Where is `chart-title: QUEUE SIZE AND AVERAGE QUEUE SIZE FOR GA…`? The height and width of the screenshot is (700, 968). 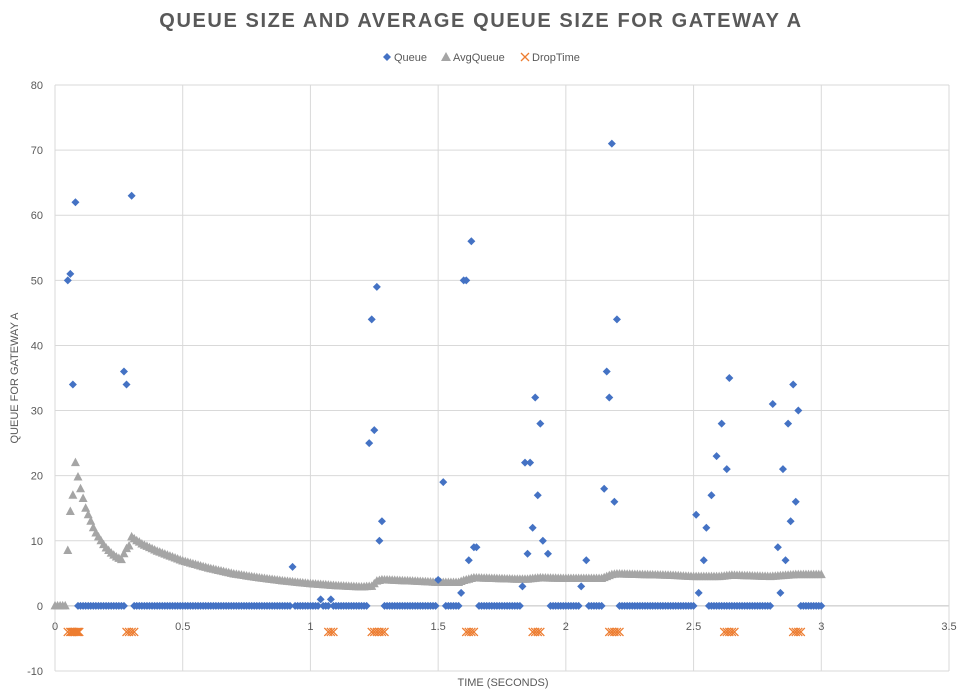 chart-title: QUEUE SIZE AND AVERAGE QUEUE SIZE FOR GA… is located at coordinates (480, 21).